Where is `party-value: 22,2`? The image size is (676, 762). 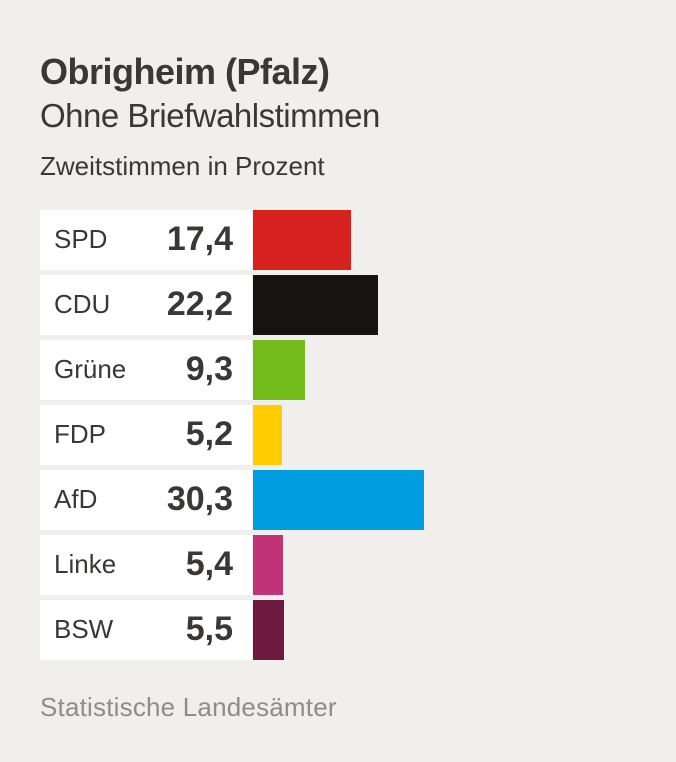 party-value: 22,2 is located at coordinates (199, 304).